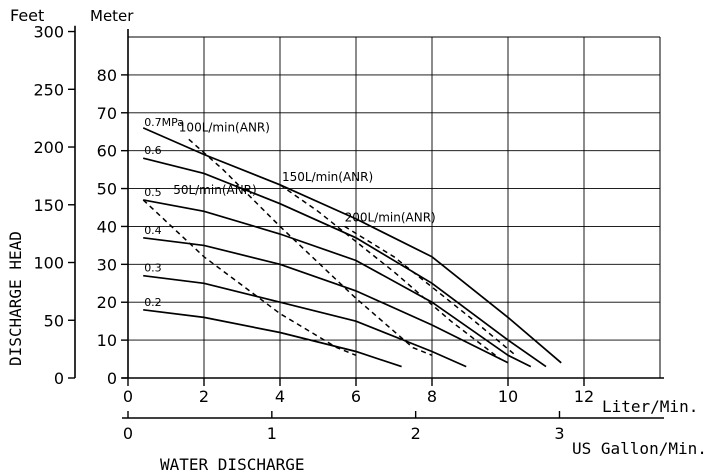  What do you see at coordinates (327, 177) in the screenshot?
I see `airflow-label: 150L/min(ANR)` at bounding box center [327, 177].